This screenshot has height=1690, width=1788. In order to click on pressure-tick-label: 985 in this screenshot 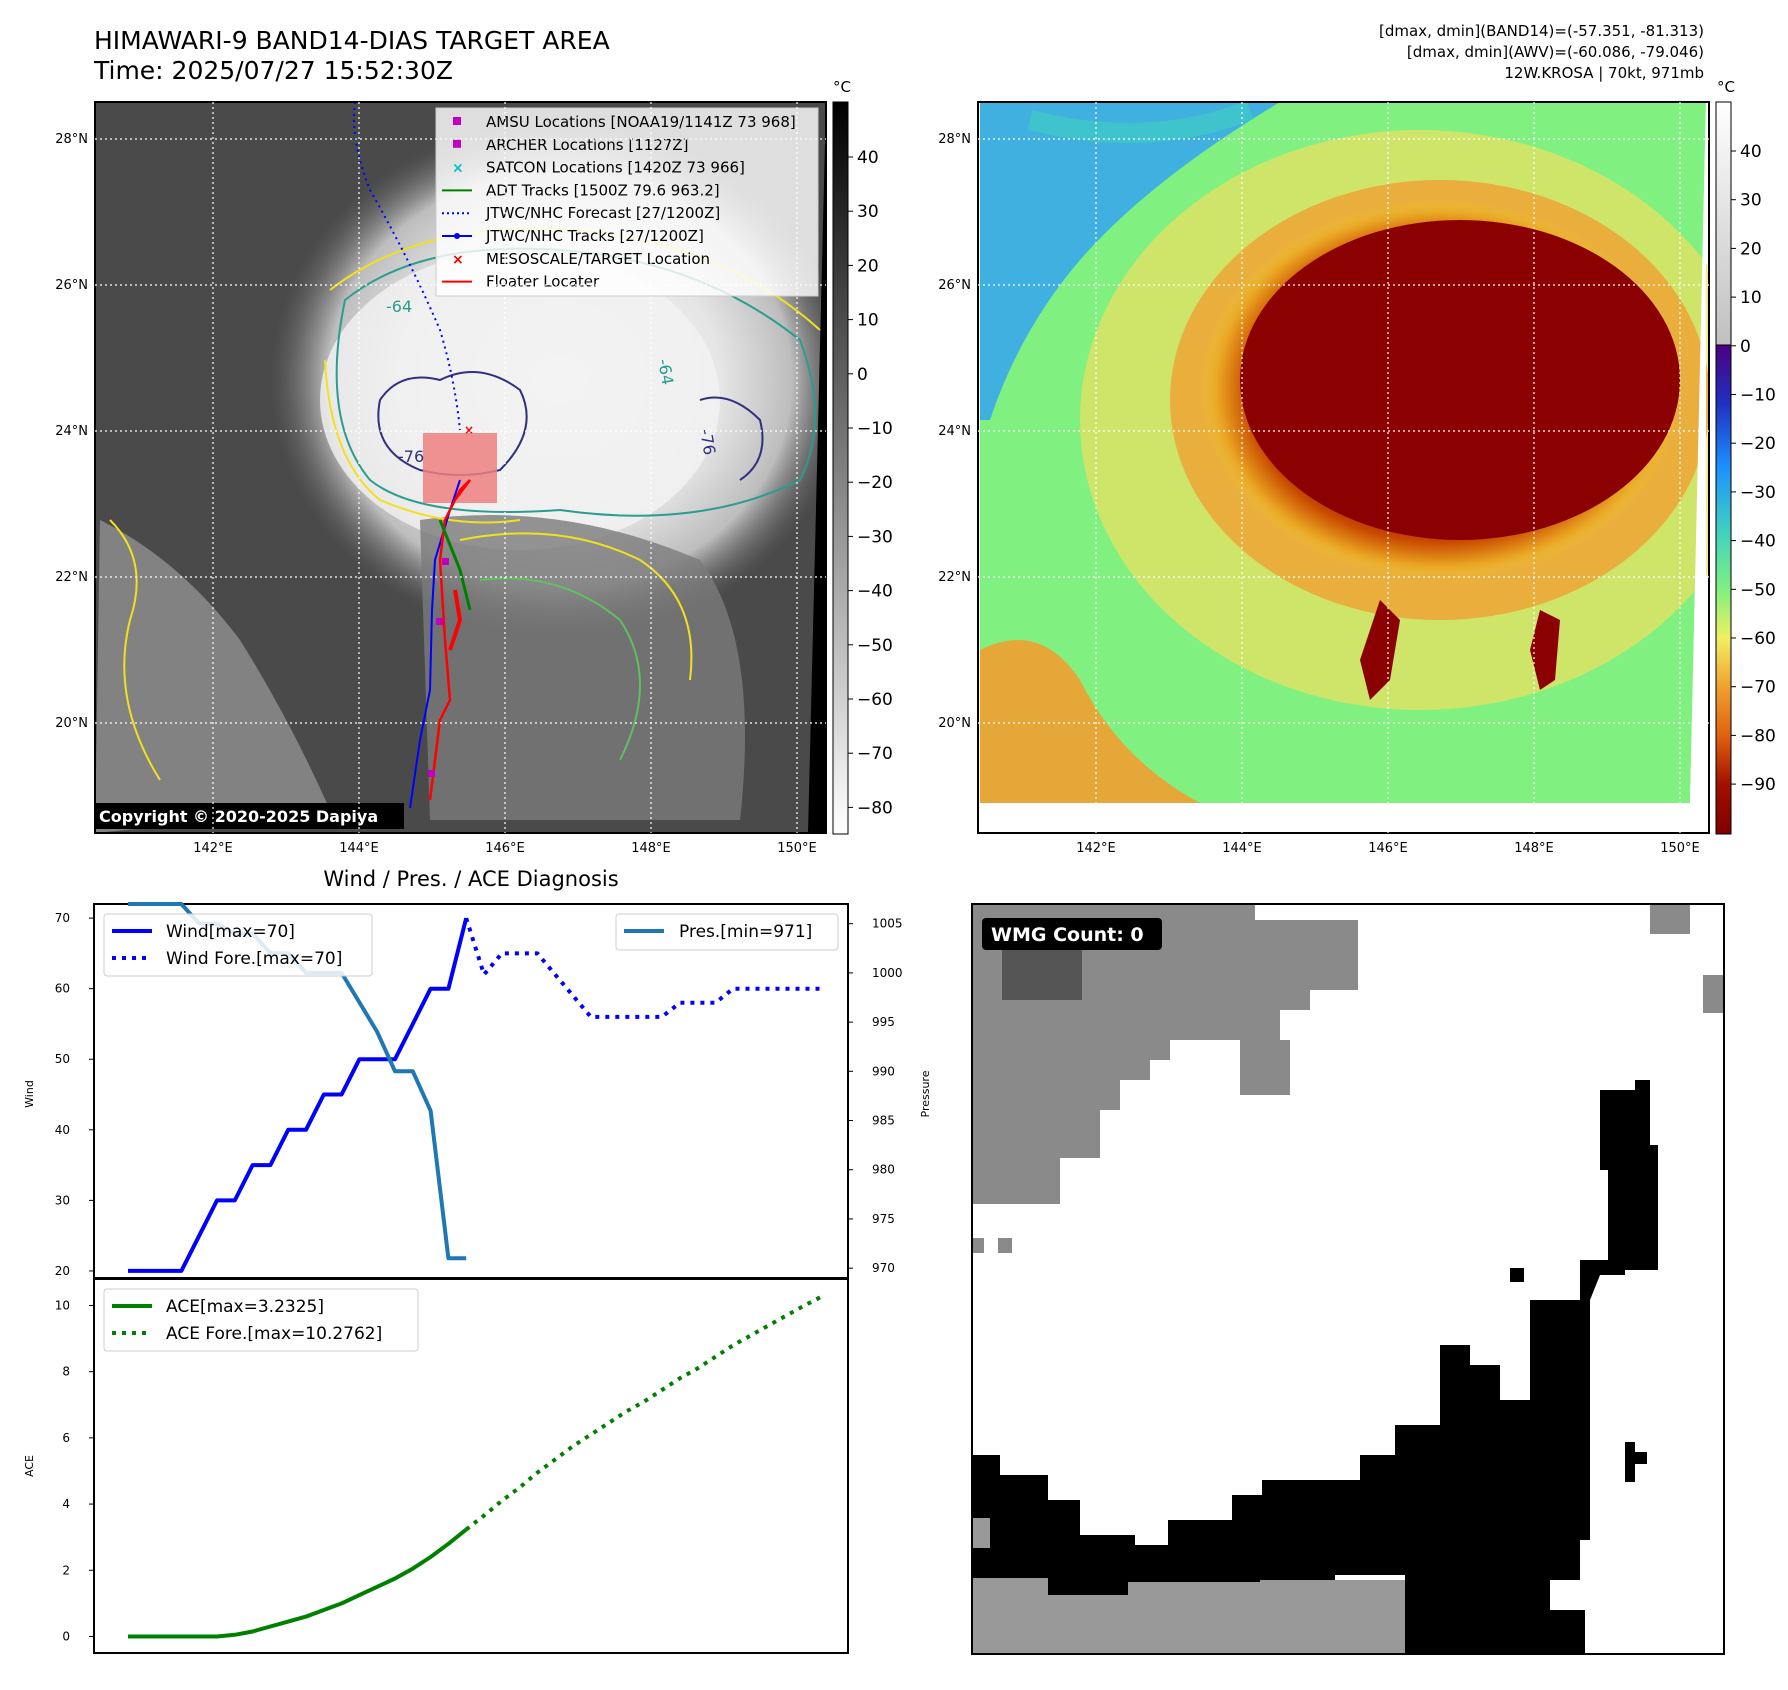, I will do `click(883, 1121)`.